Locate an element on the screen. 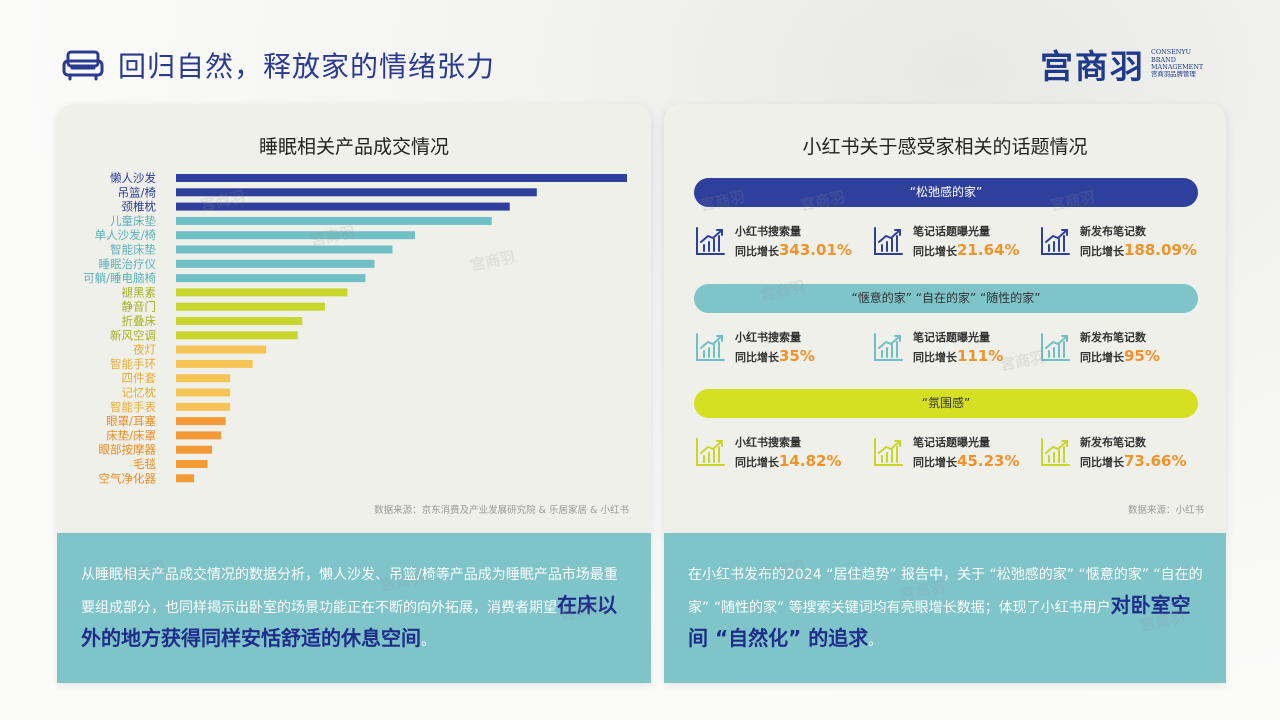  topics-title: 小红书关于感受家相关的话题情况 is located at coordinates (945, 147).